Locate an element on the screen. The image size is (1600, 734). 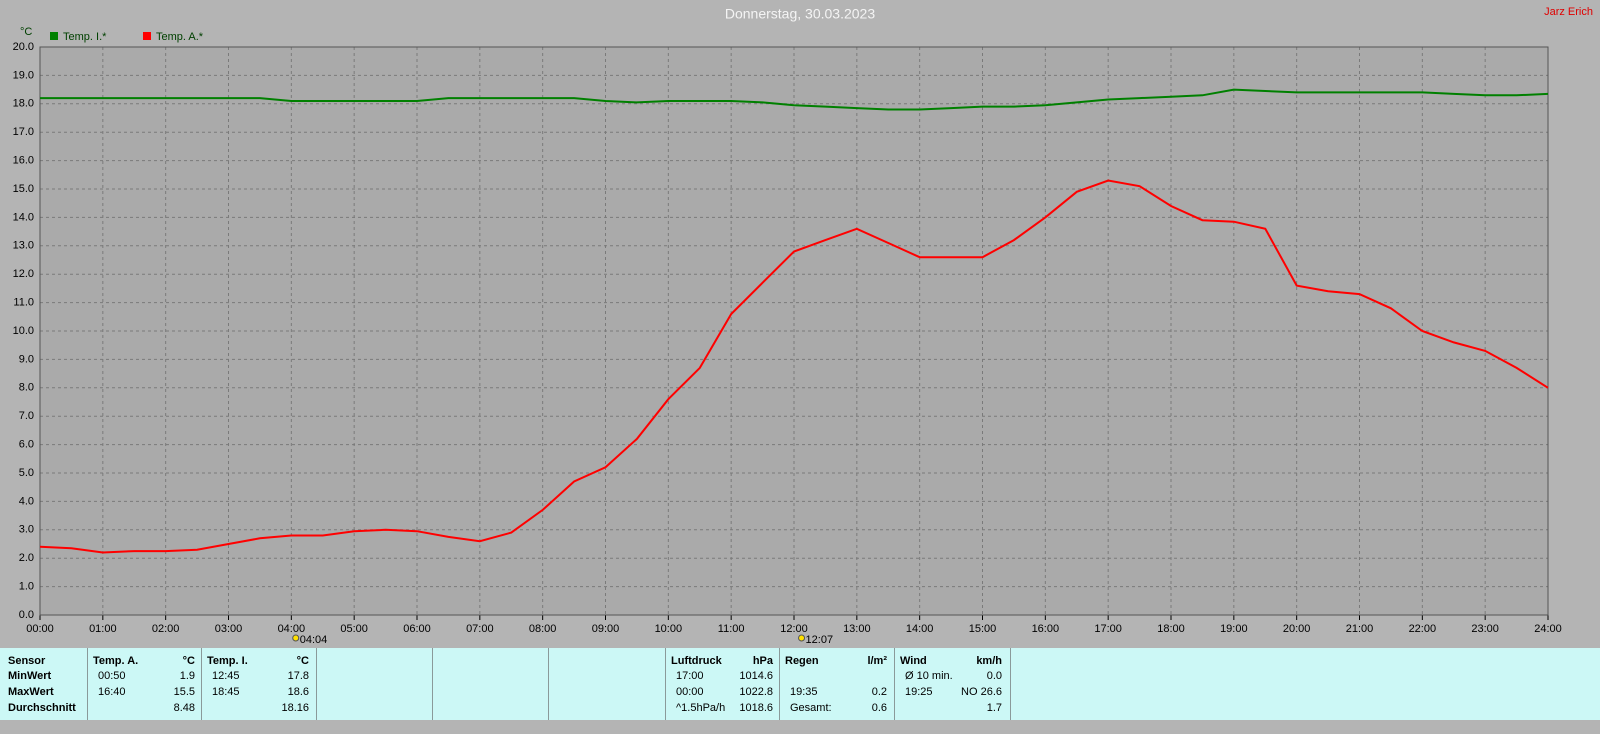
y-tick-label: 16.0 is located at coordinates (23, 161).